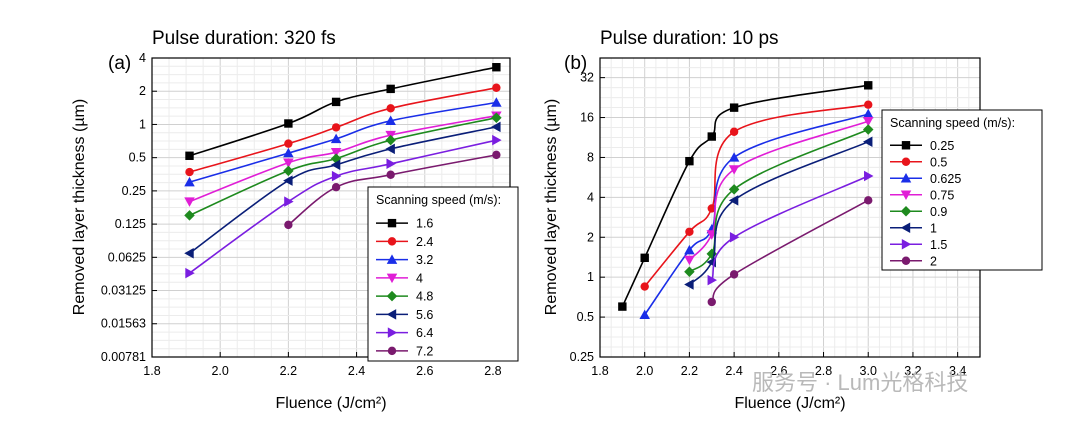  What do you see at coordinates (137, 158) in the screenshot?
I see `y-tick-label: 0.5` at bounding box center [137, 158].